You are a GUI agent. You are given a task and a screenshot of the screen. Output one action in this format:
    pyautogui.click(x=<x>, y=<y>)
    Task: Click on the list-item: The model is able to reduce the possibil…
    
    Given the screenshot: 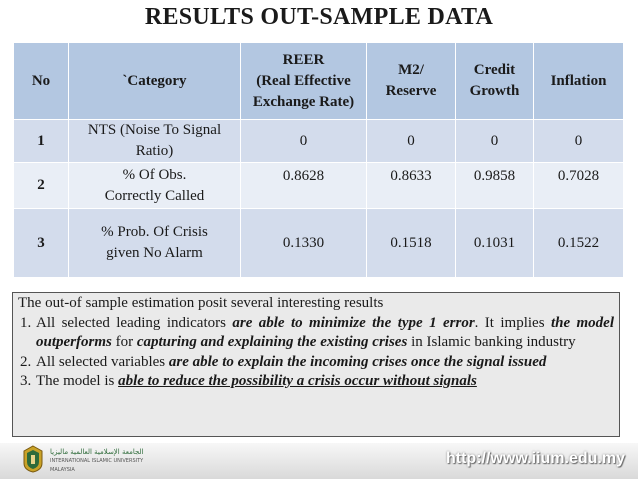 What is the action you would take?
    pyautogui.click(x=324, y=382)
    